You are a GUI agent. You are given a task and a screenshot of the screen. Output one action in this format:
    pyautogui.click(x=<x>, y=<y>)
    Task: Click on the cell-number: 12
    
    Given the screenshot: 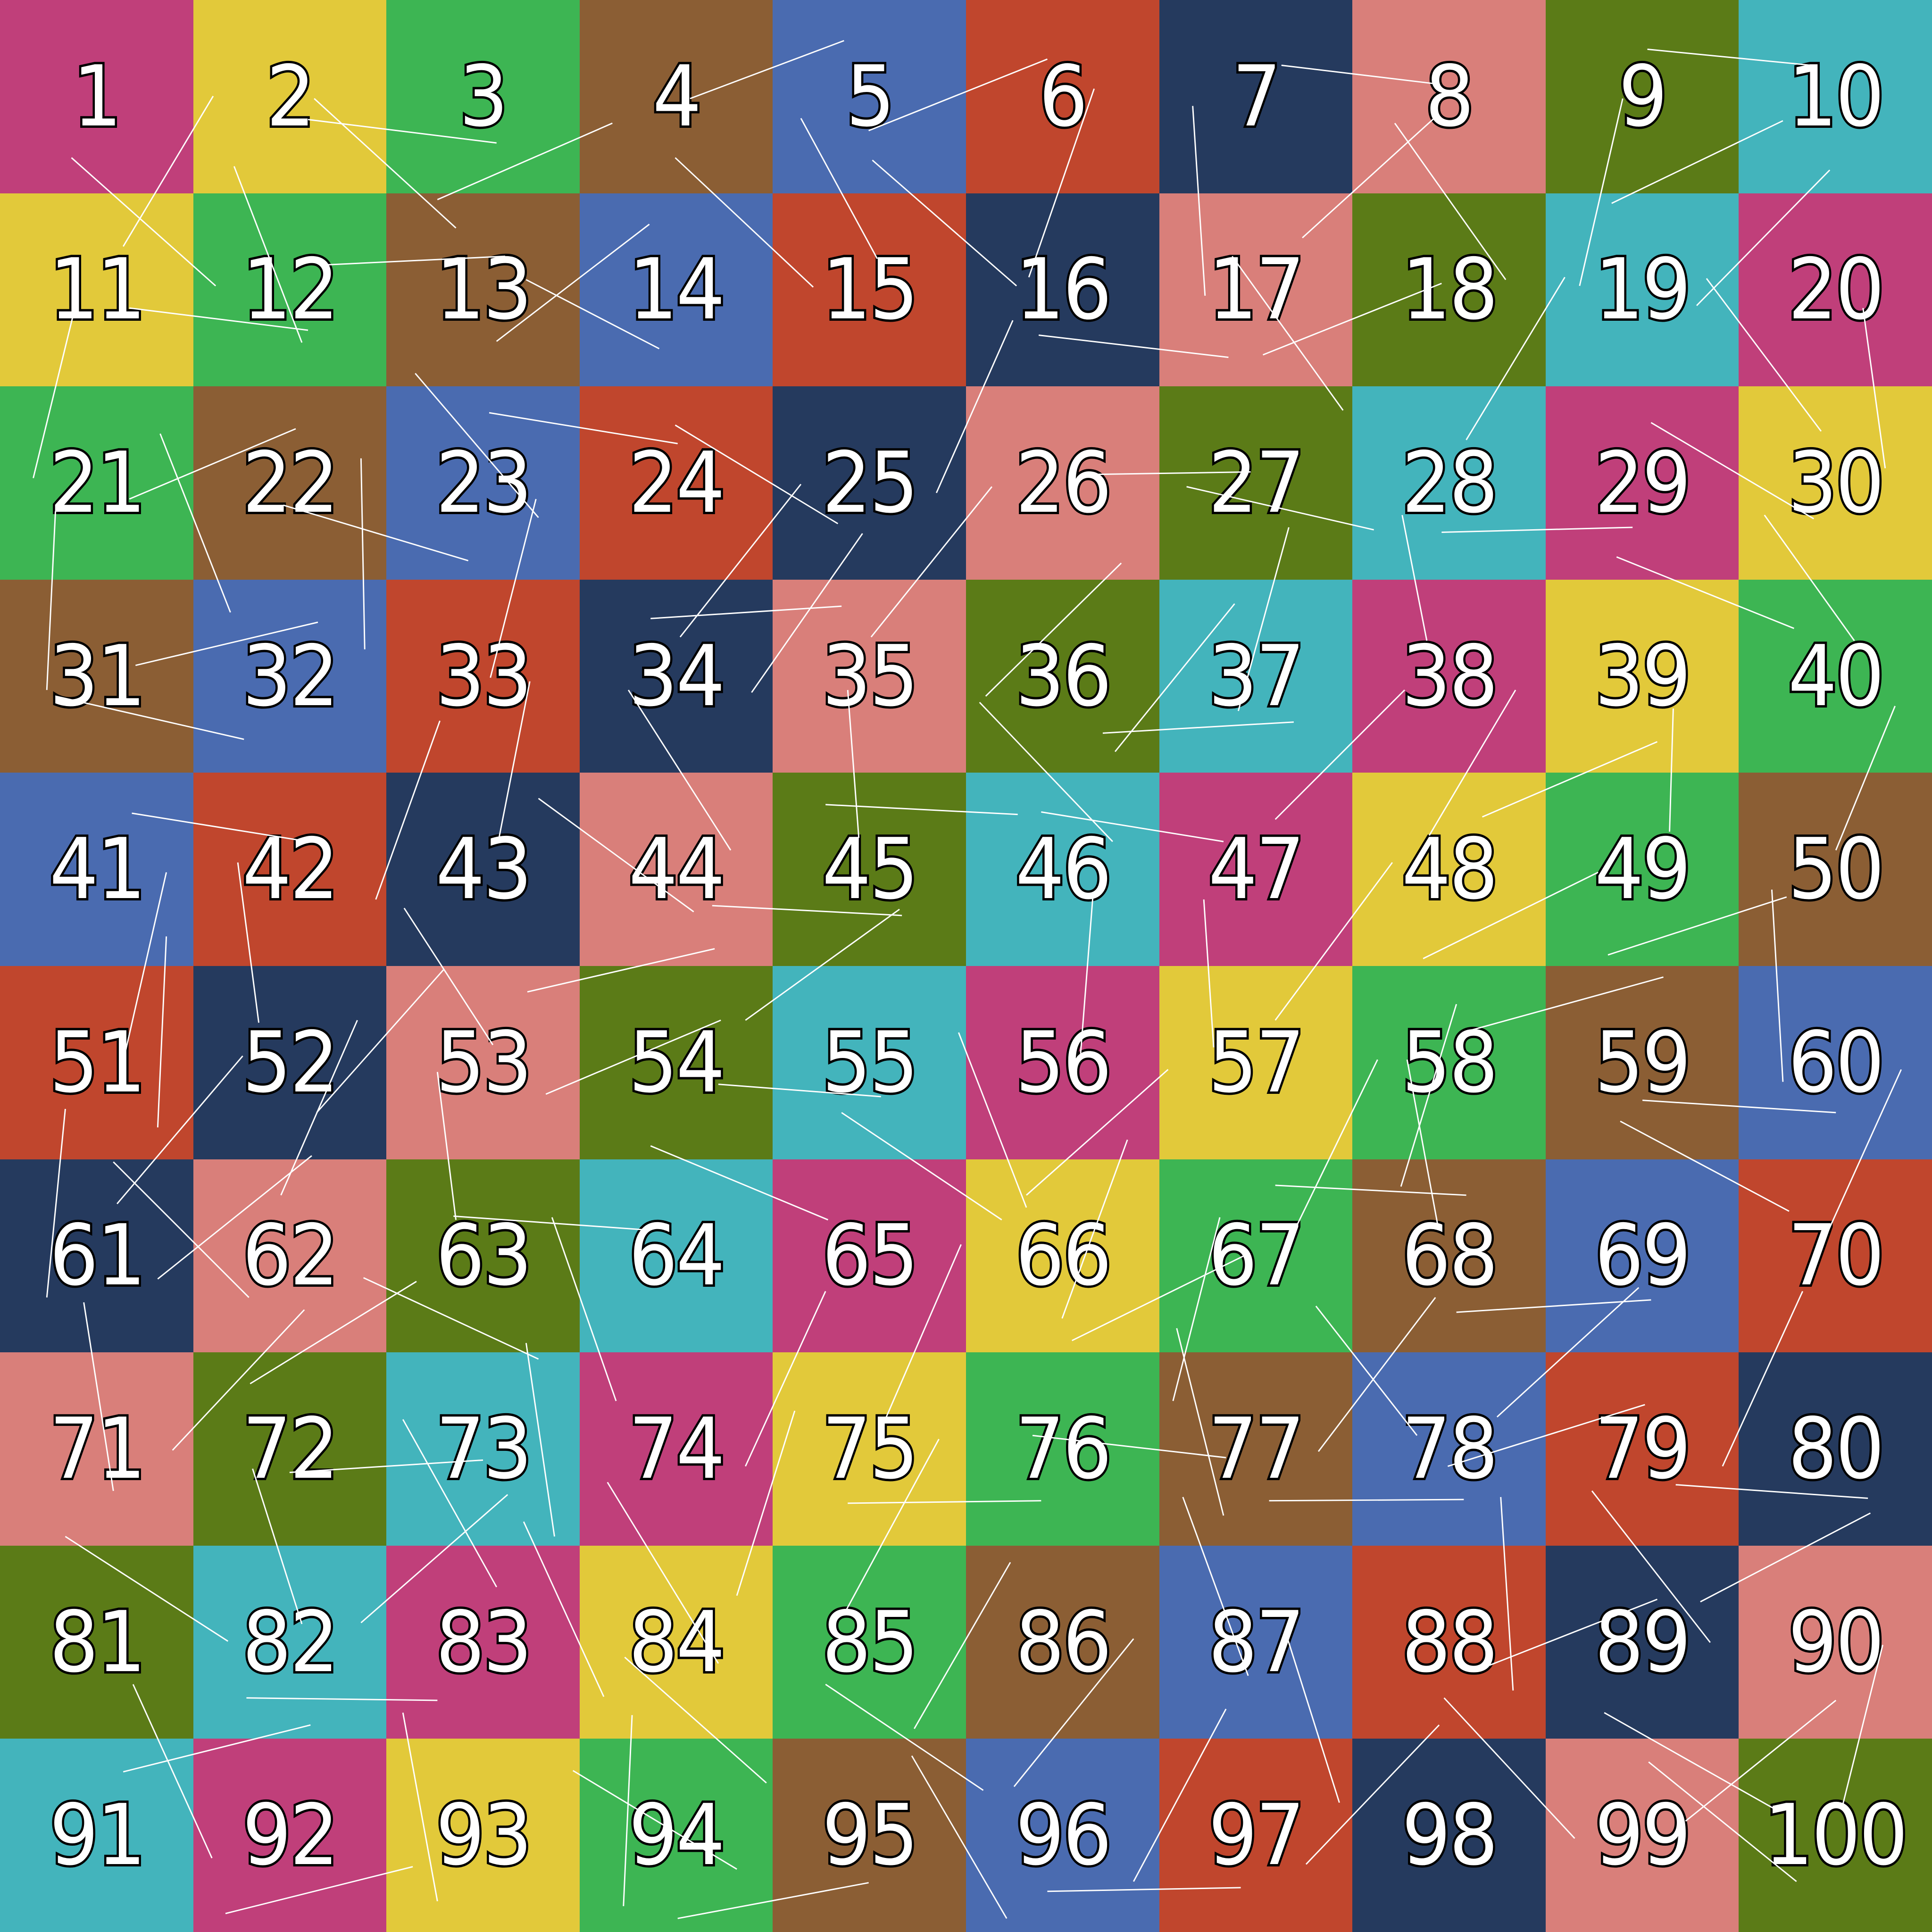 What is the action you would take?
    pyautogui.click(x=290, y=290)
    